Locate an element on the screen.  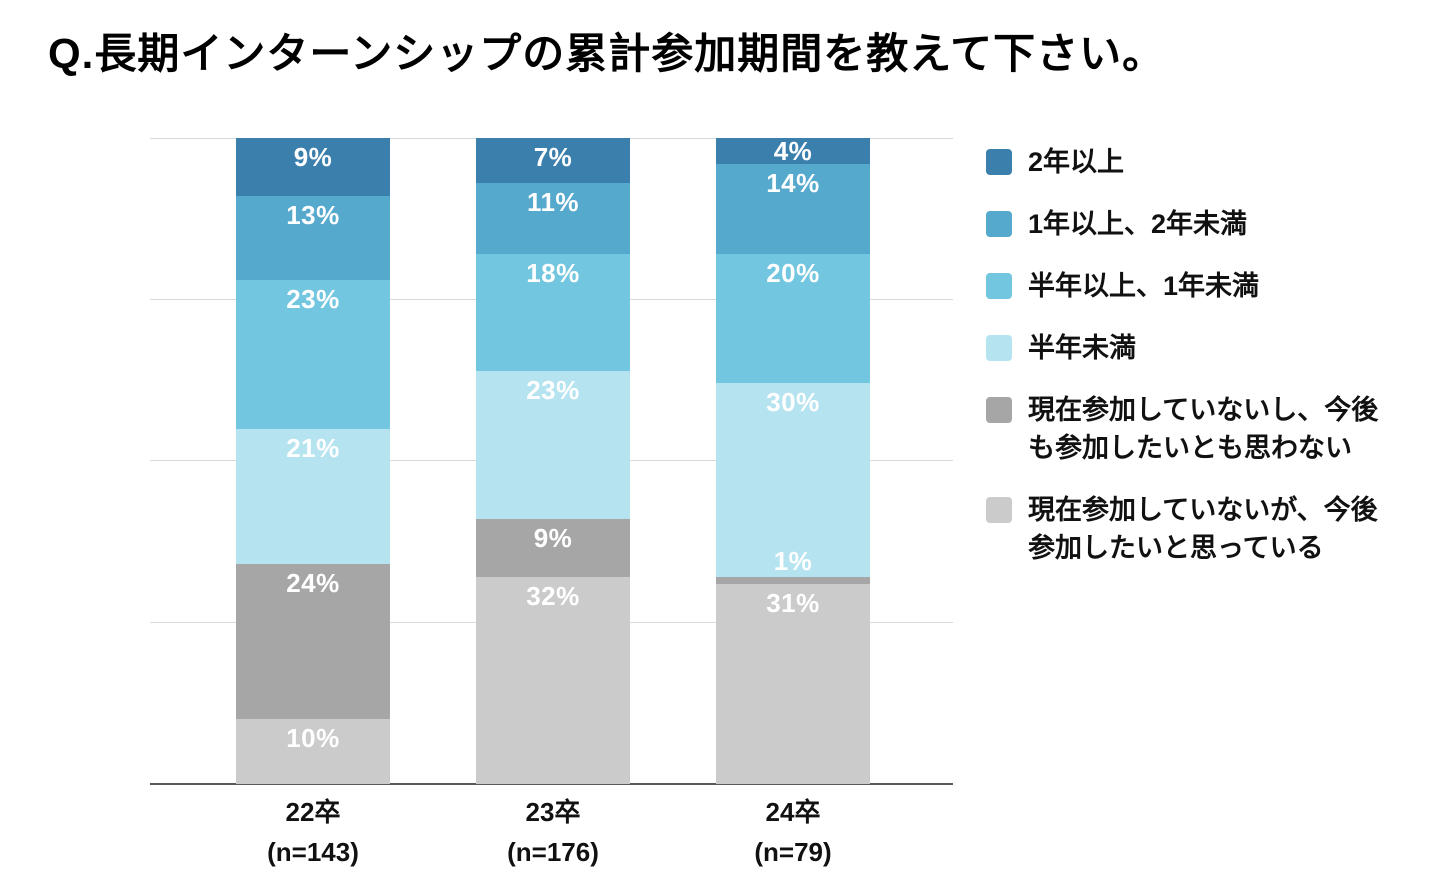
sample-size-label: (n=79) is located at coordinates (793, 852).